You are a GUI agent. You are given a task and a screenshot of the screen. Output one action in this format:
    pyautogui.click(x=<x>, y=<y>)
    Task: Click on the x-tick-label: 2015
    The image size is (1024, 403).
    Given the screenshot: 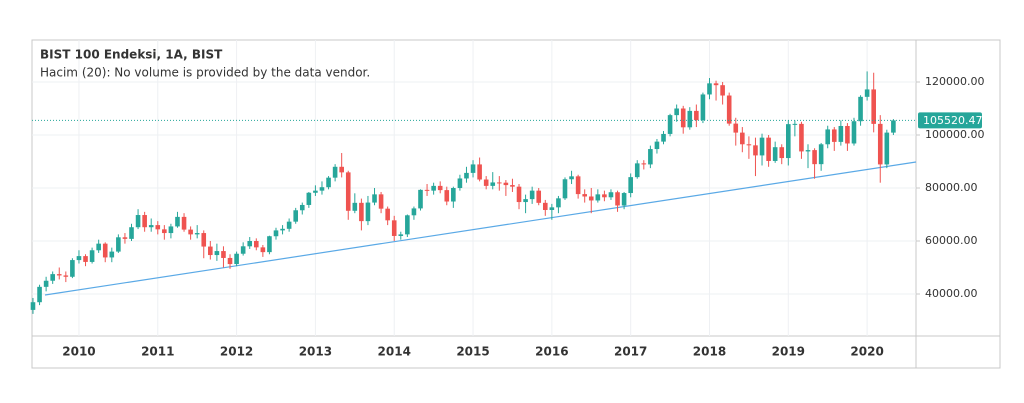 What is the action you would take?
    pyautogui.click(x=472, y=352)
    